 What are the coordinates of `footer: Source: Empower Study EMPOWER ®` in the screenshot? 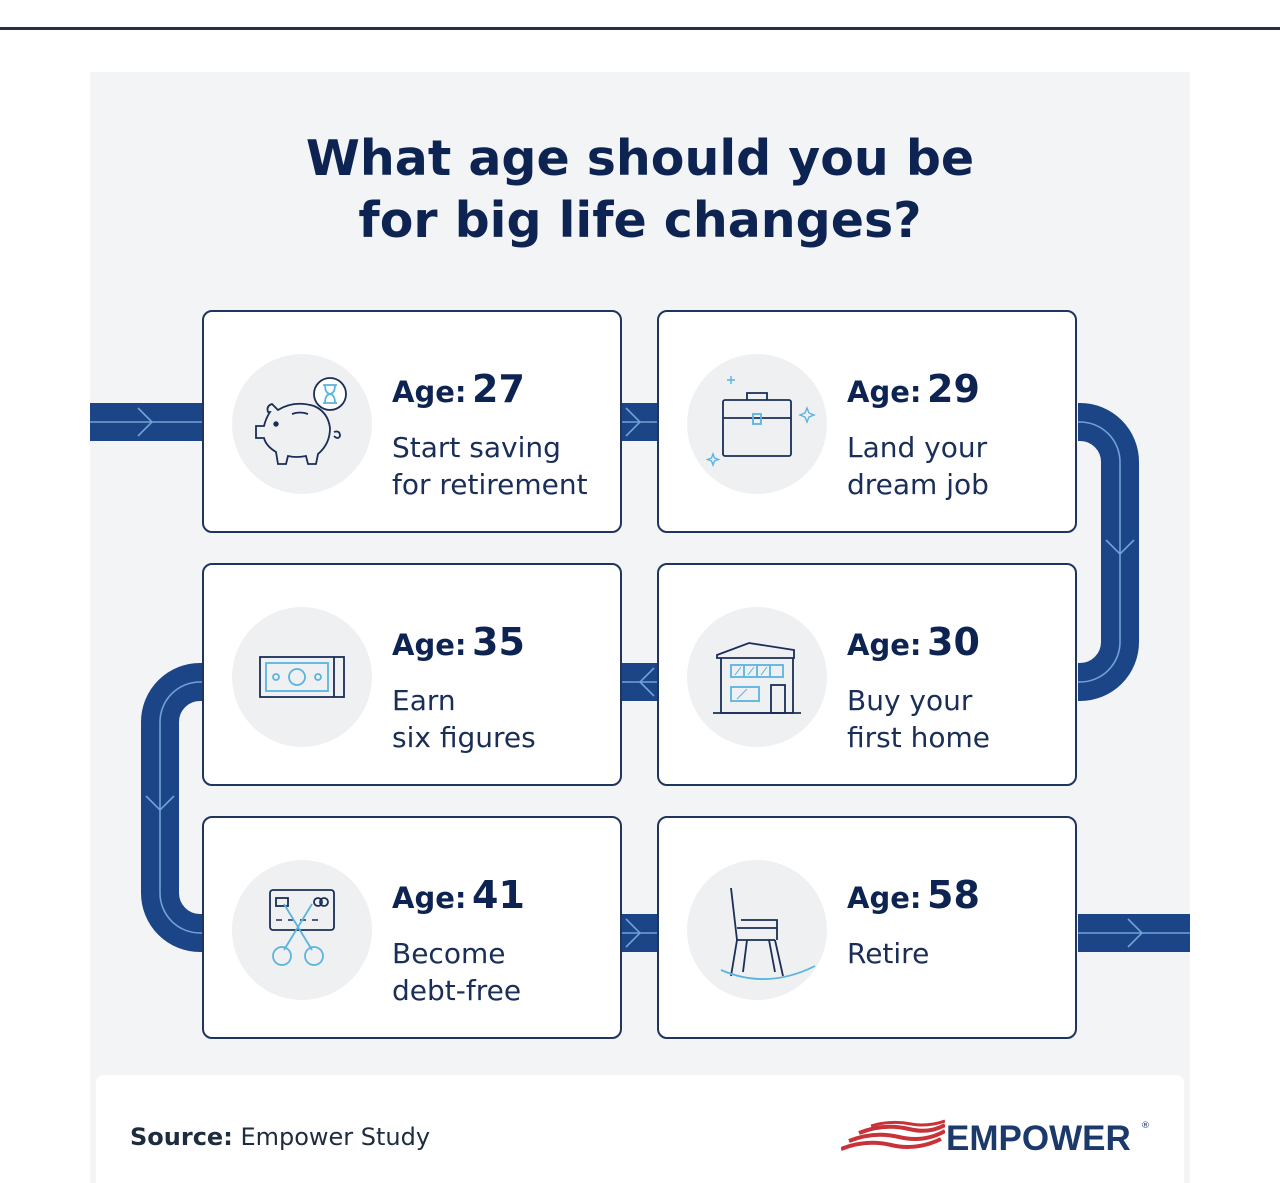 It's located at (640, 1129).